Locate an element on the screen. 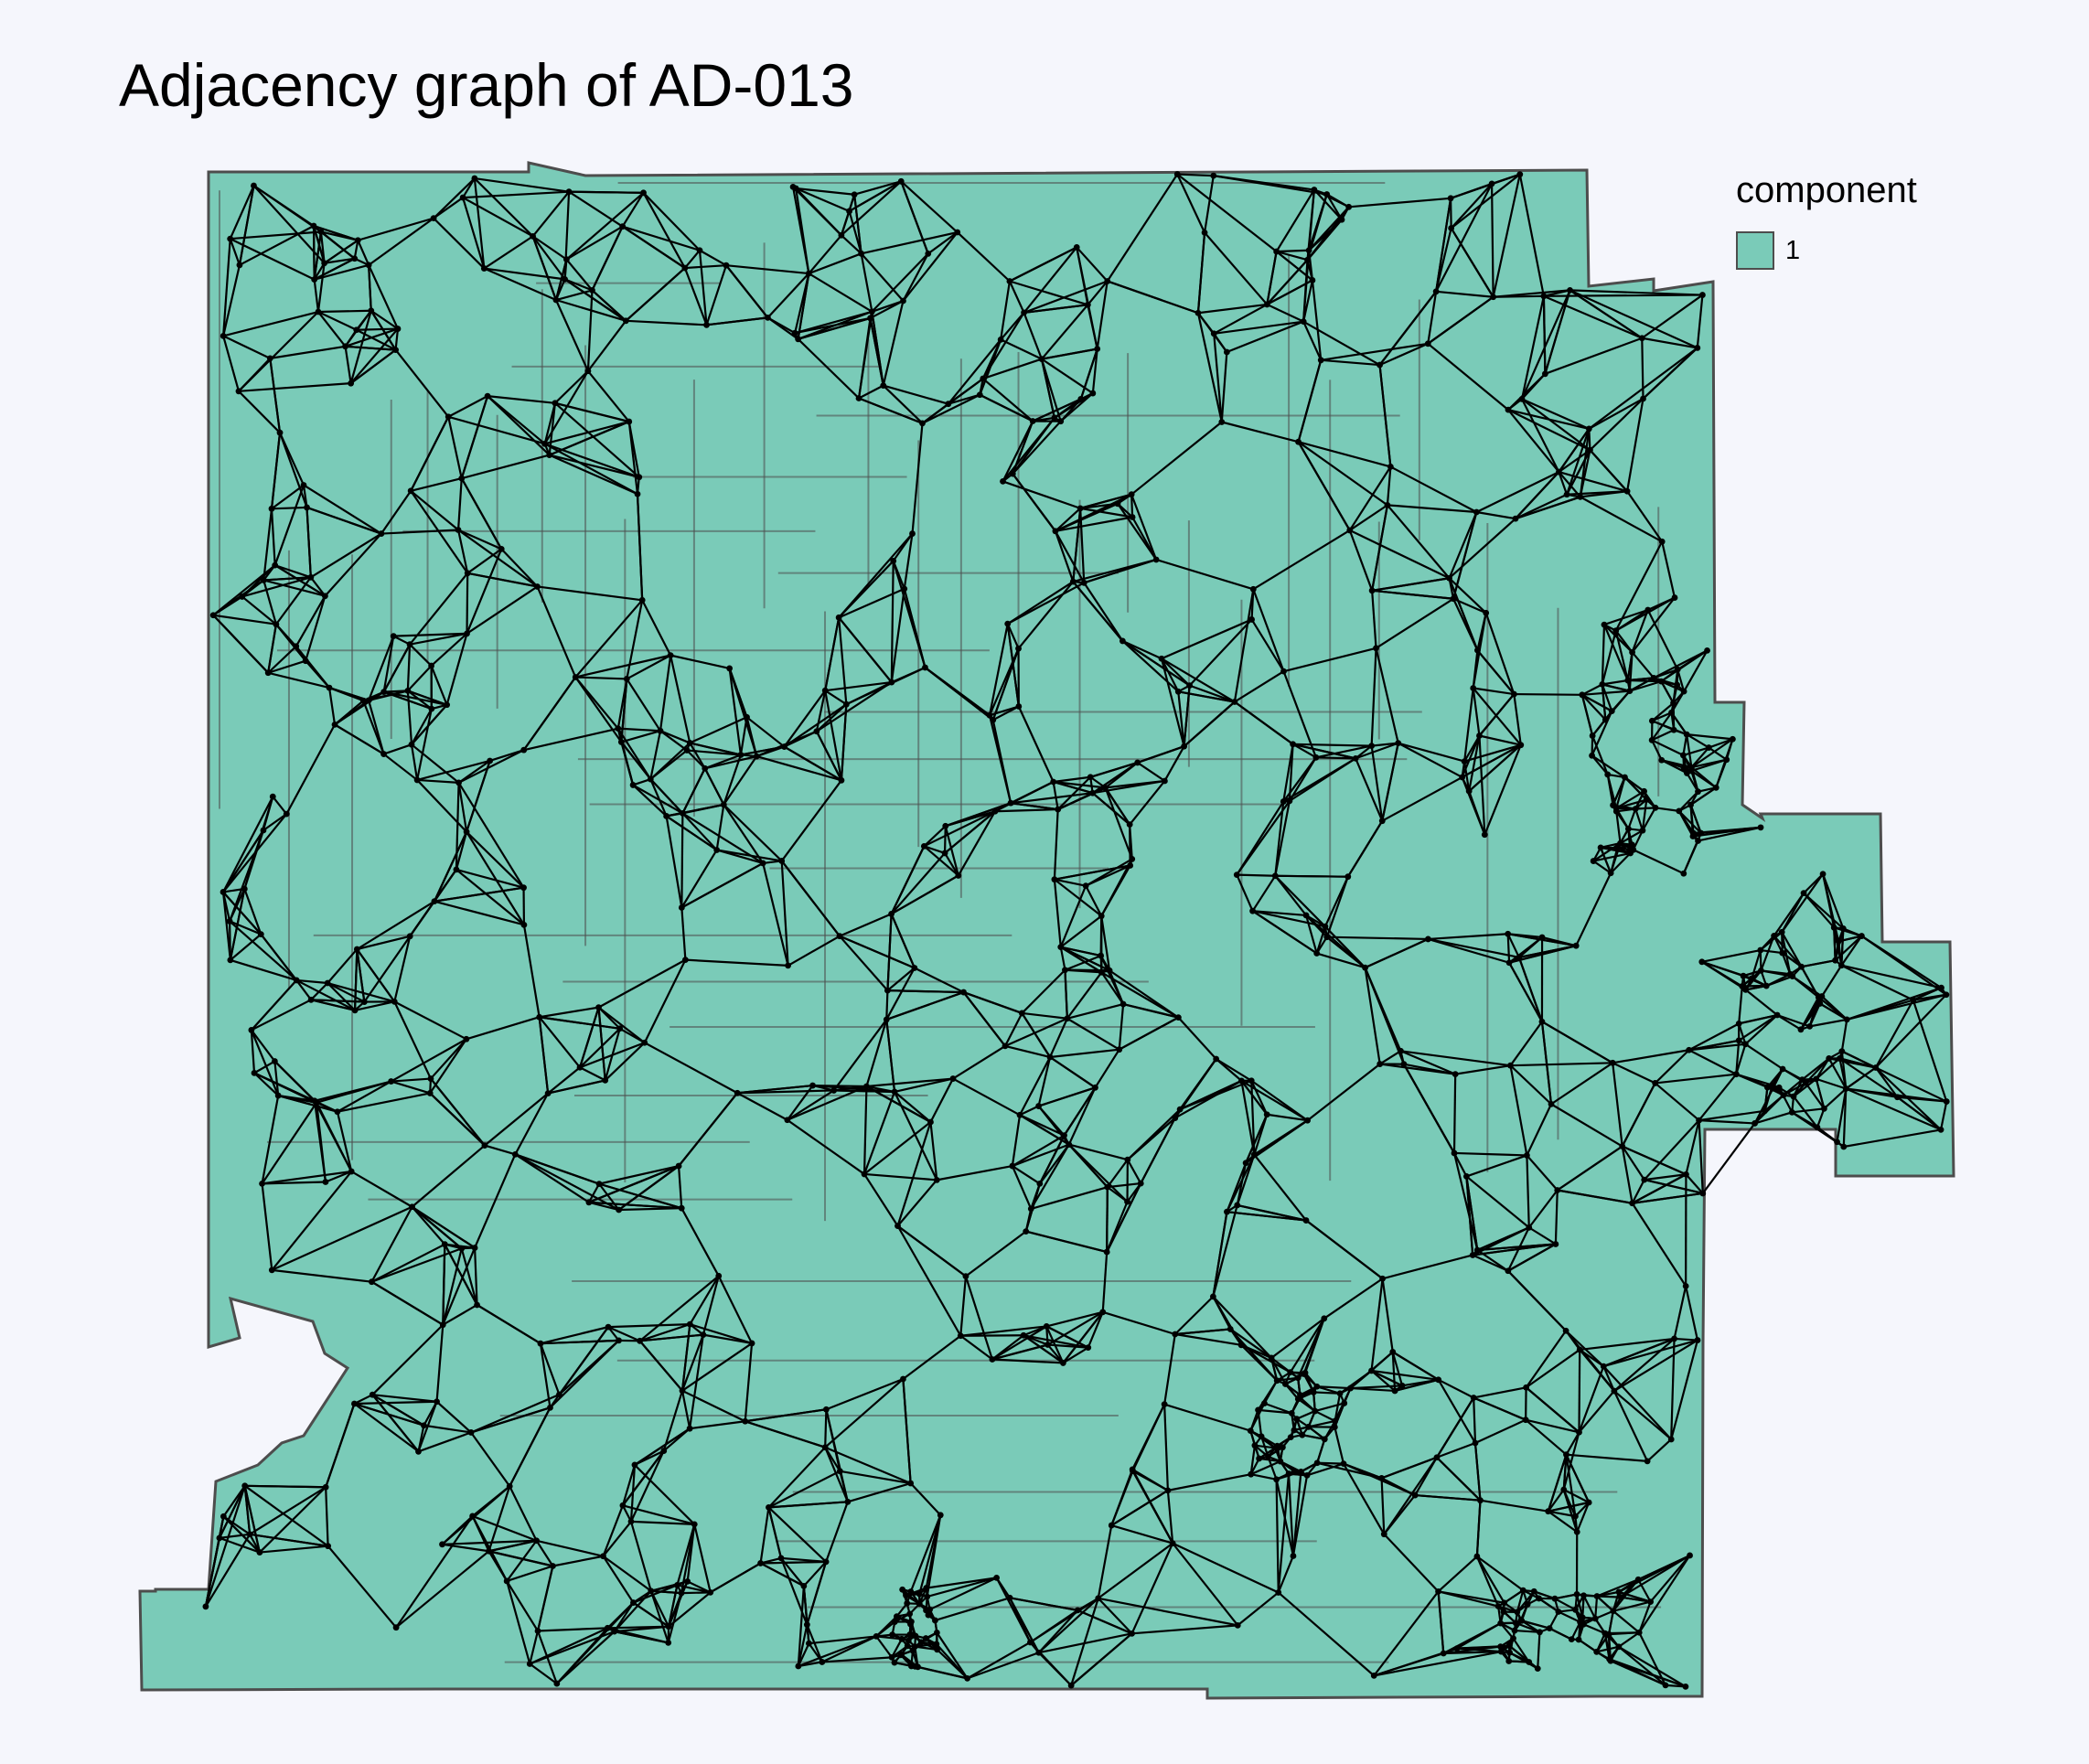 This screenshot has height=1764, width=2089. map-title: Adjacency graph of AD-013 is located at coordinates (487, 85).